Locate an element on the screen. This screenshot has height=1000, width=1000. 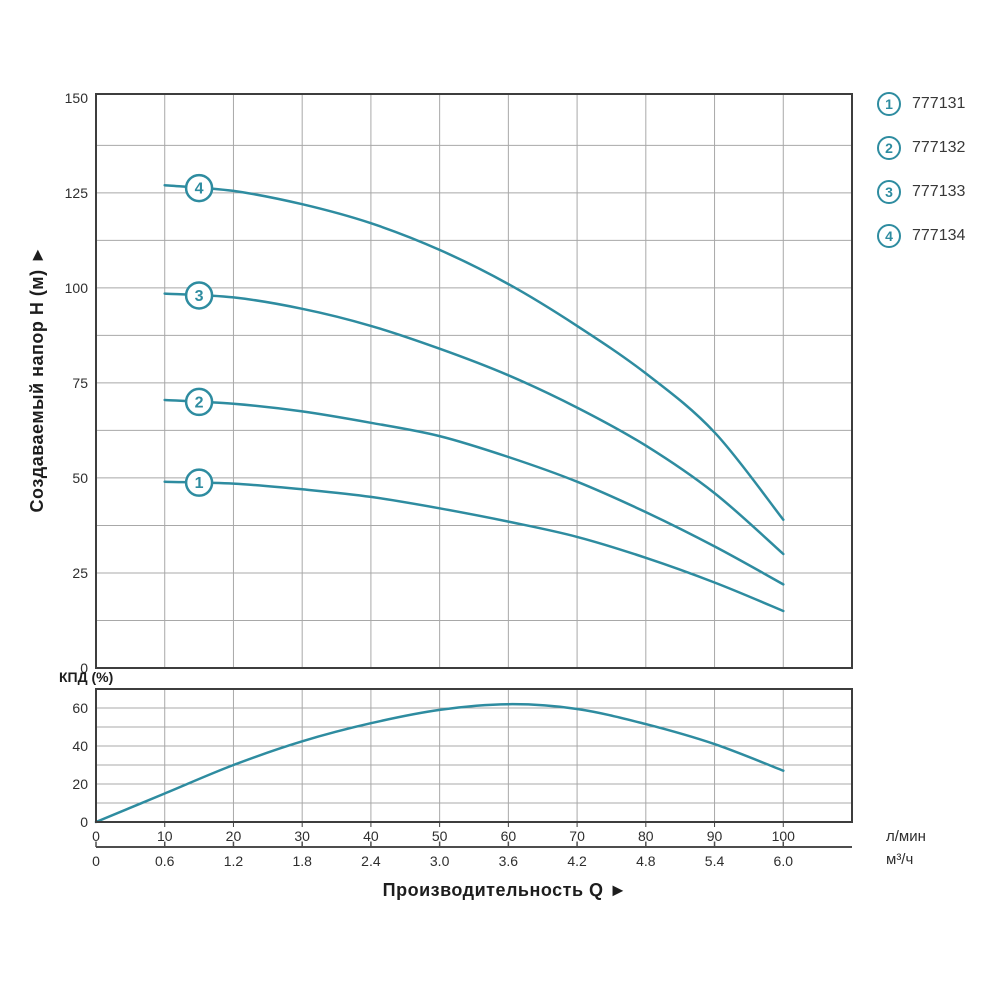
y-tick-labels-main: 0 25 50 75 100 125 150 is located at coordinates (77, 383).